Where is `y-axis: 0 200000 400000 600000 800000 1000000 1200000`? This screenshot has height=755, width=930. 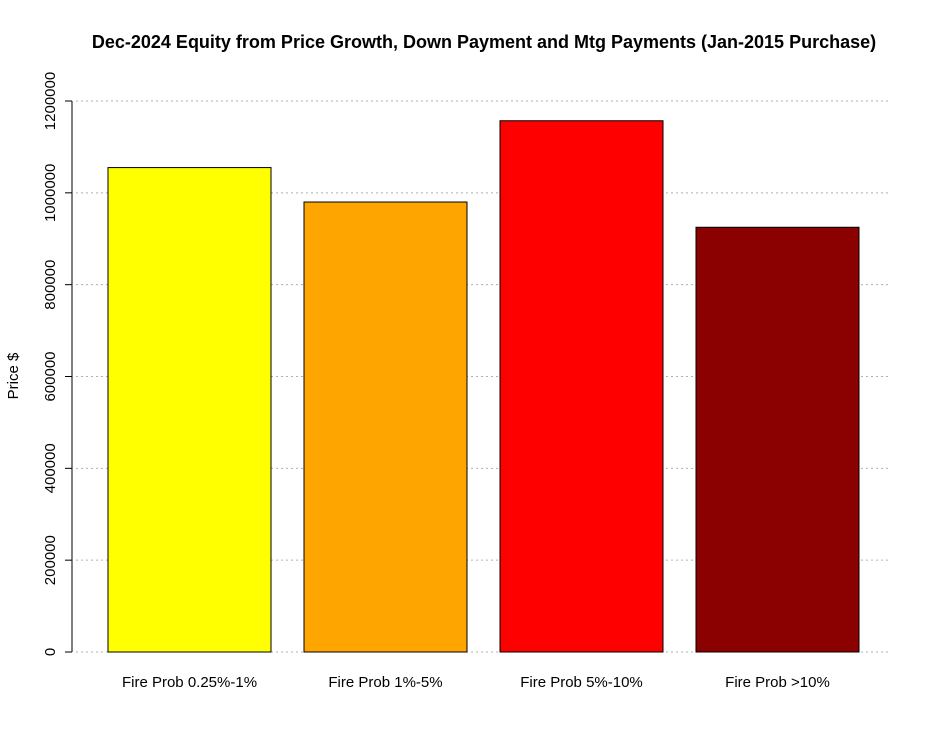 y-axis: 0 200000 400000 600000 800000 1000000 1200000 is located at coordinates (57, 364).